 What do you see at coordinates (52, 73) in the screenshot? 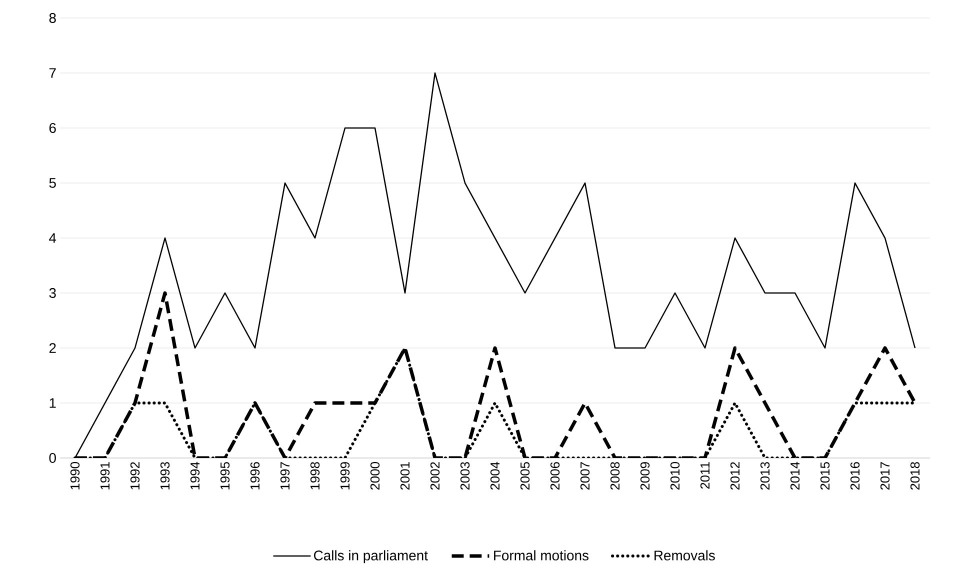
I see `y-tick-label: 7` at bounding box center [52, 73].